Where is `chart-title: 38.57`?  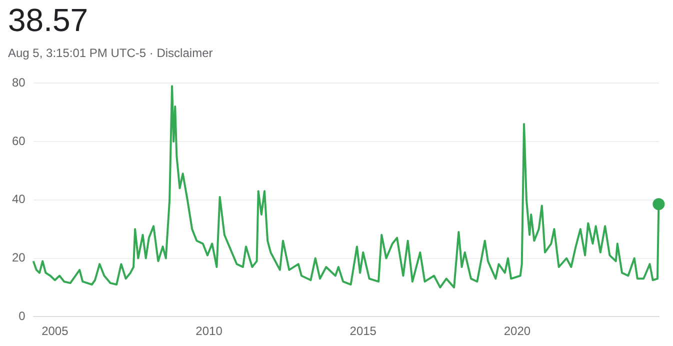
chart-title: 38.57 is located at coordinates (48, 20).